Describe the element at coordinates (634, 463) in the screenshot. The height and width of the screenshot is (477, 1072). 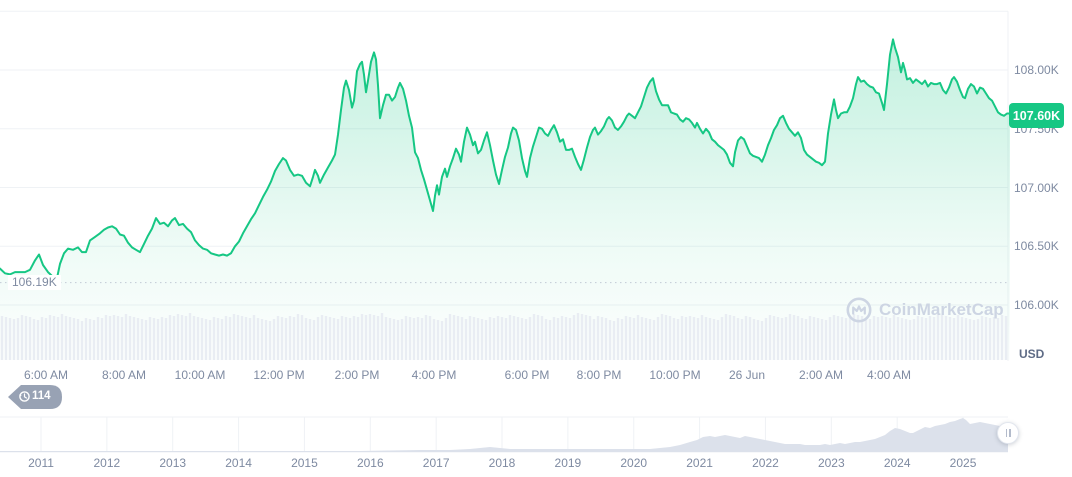
I see `navigator-year-label: 2020` at that location.